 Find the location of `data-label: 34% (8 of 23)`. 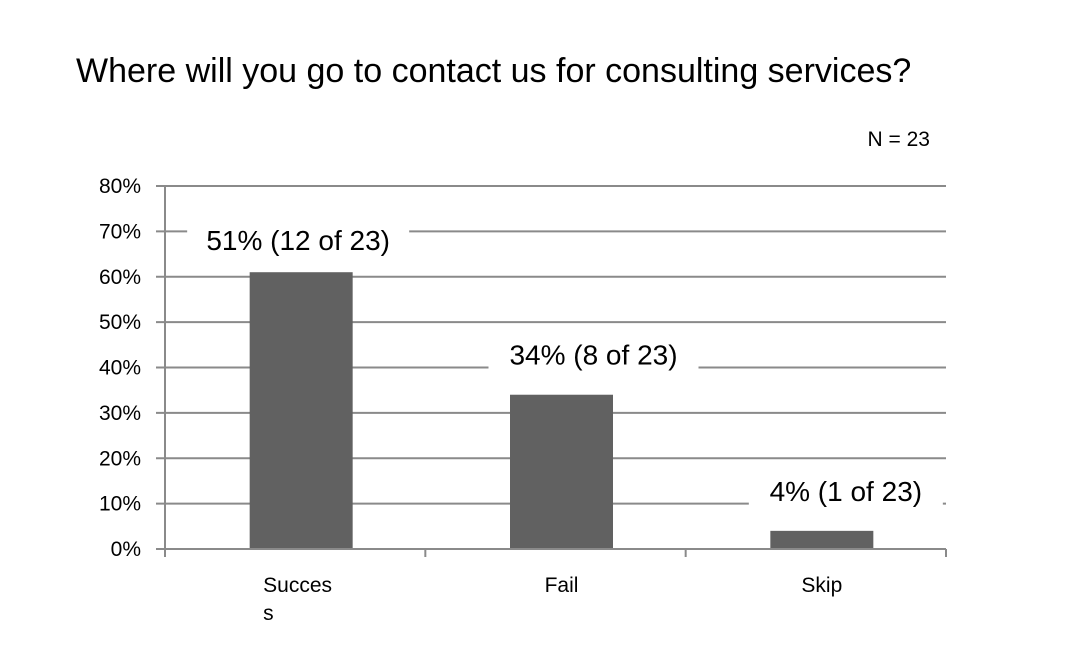

data-label: 34% (8 of 23) is located at coordinates (593, 355).